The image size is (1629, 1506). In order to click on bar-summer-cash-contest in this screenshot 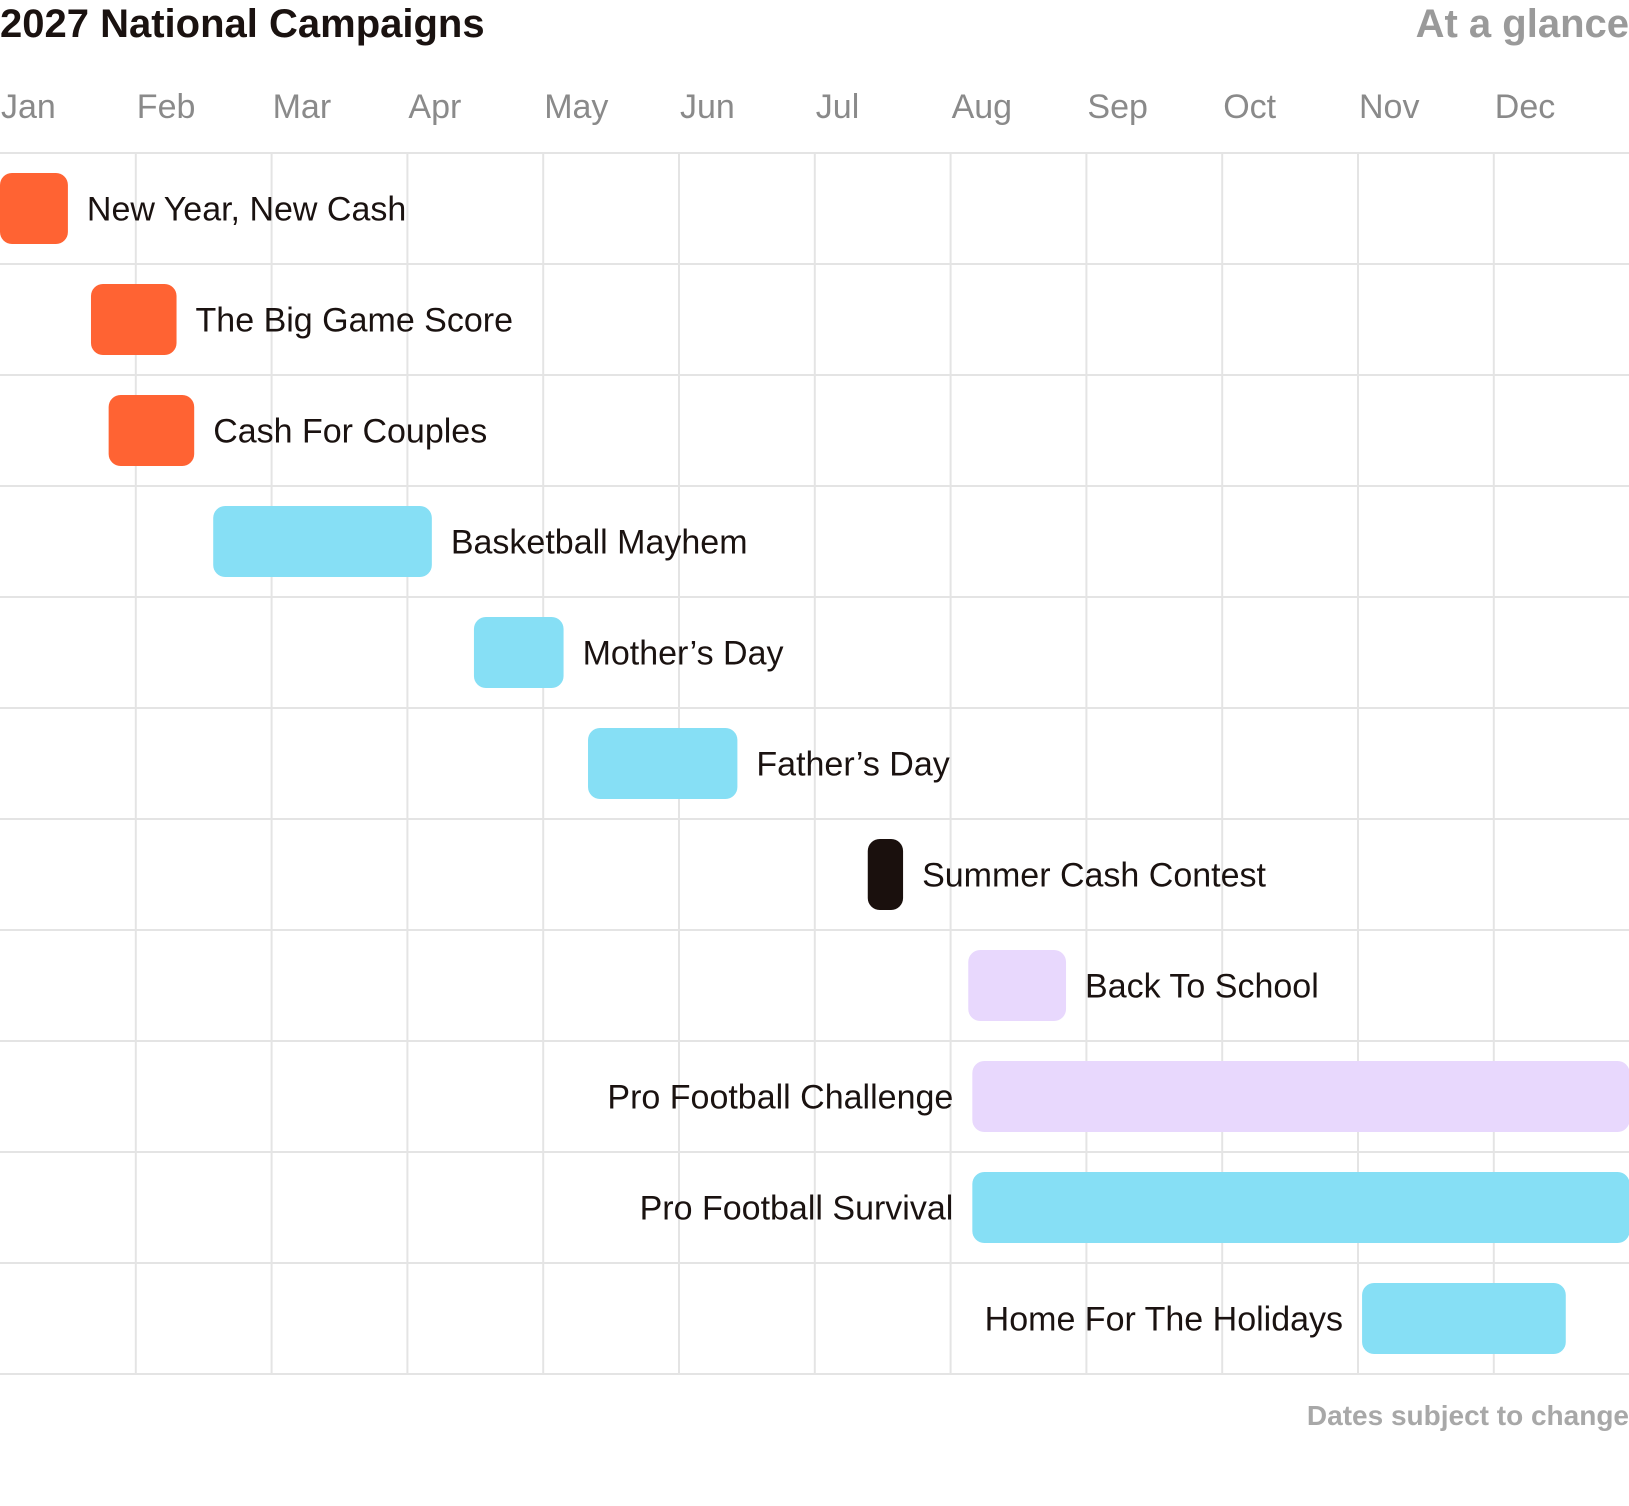, I will do `click(885, 874)`.